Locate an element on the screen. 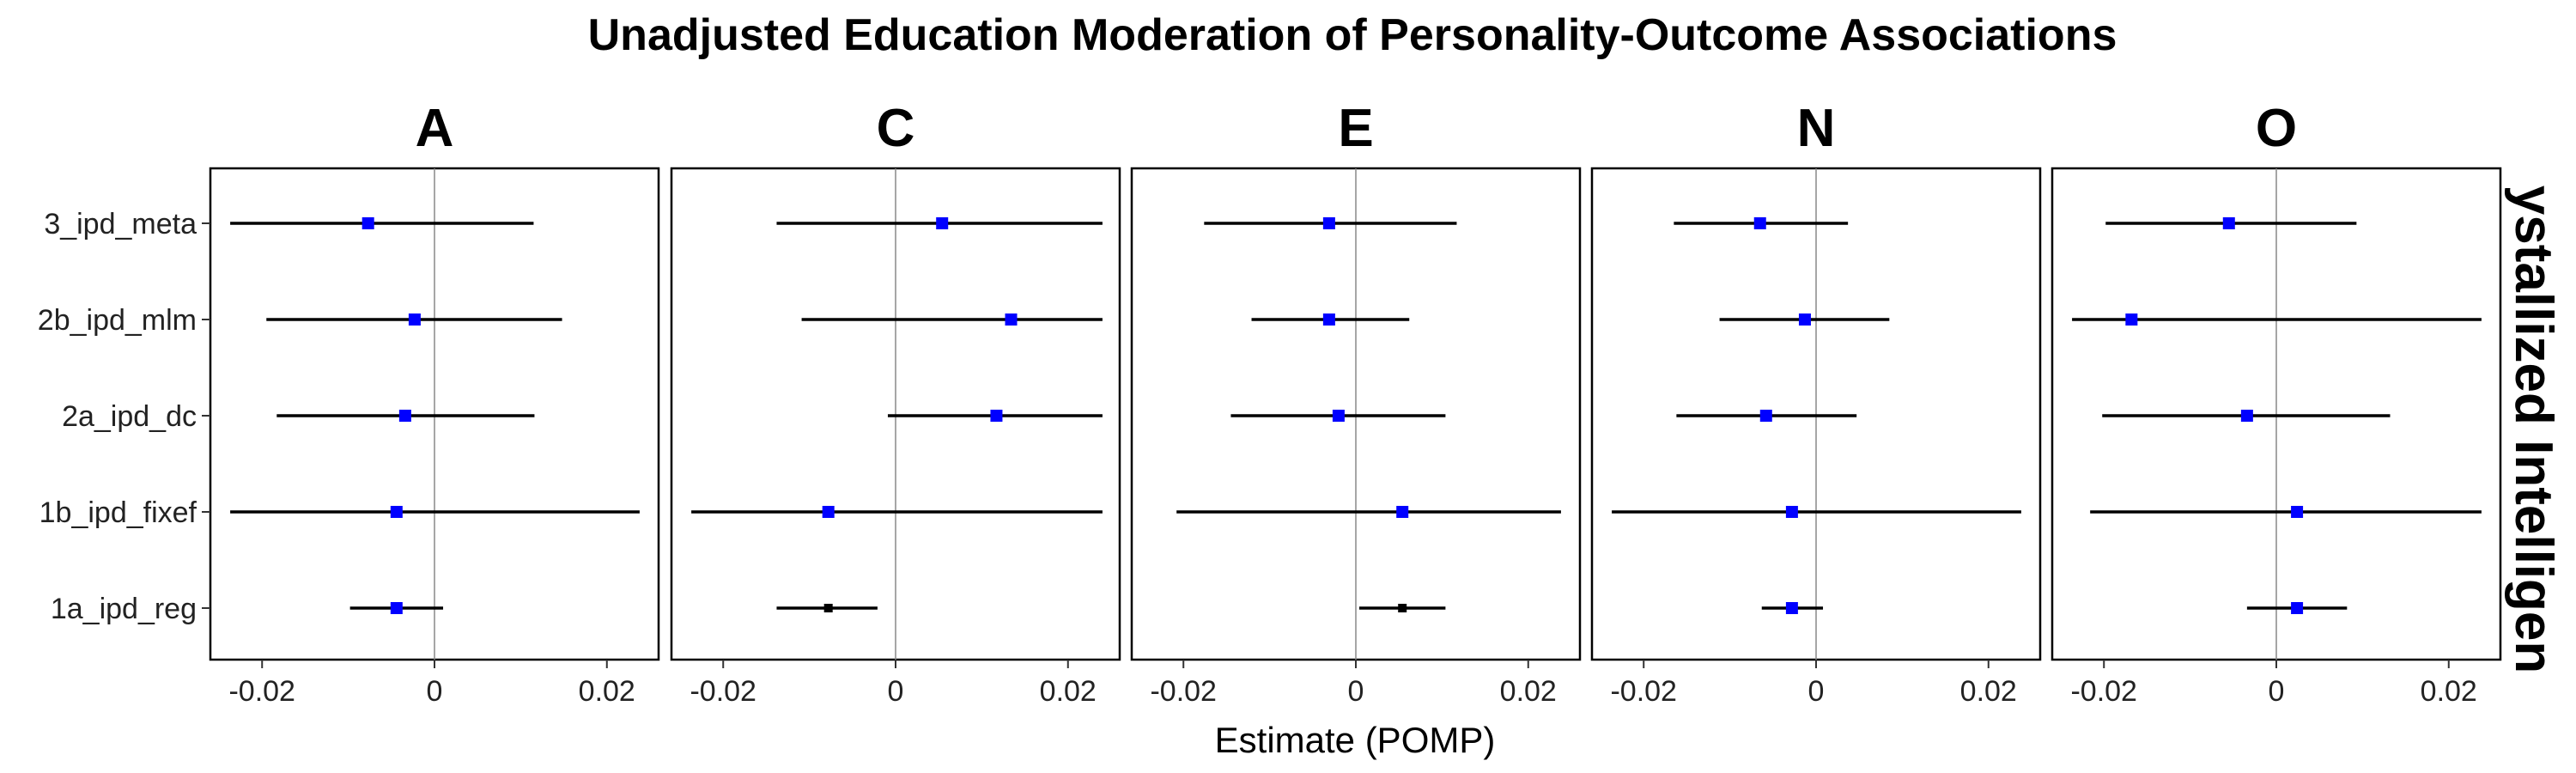  y-tick-label: 3_ipd_meta is located at coordinates (121, 224).